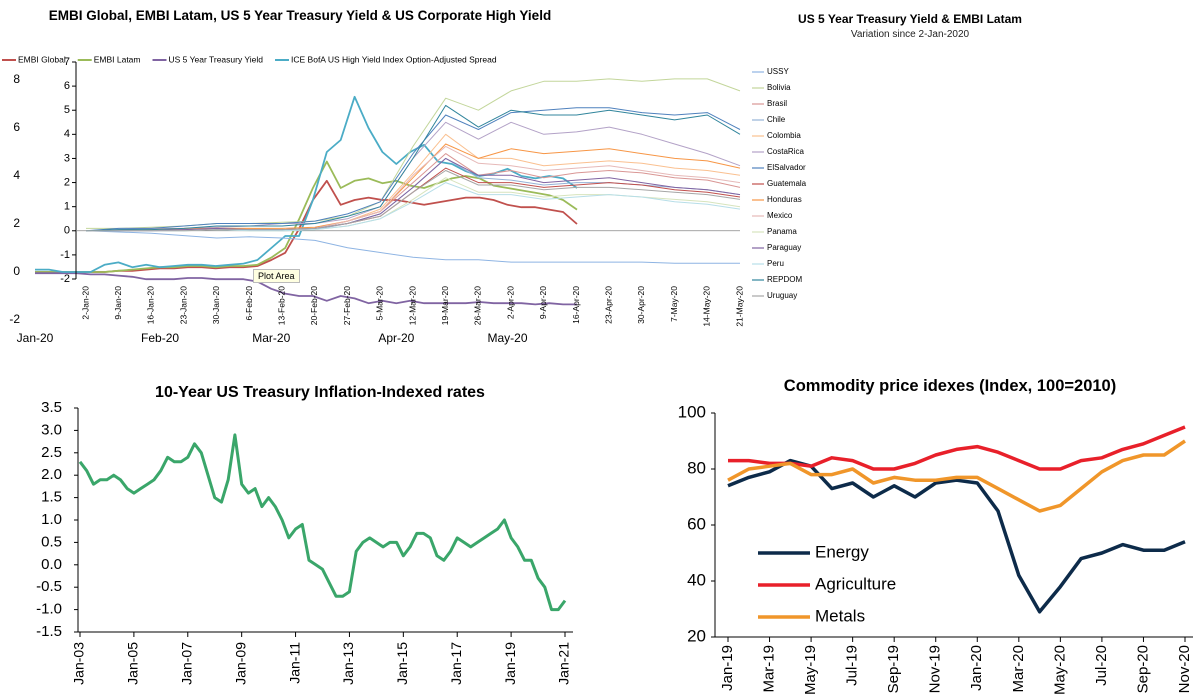  Describe the element at coordinates (842, 551) in the screenshot. I see `legend-label: Energy` at that location.